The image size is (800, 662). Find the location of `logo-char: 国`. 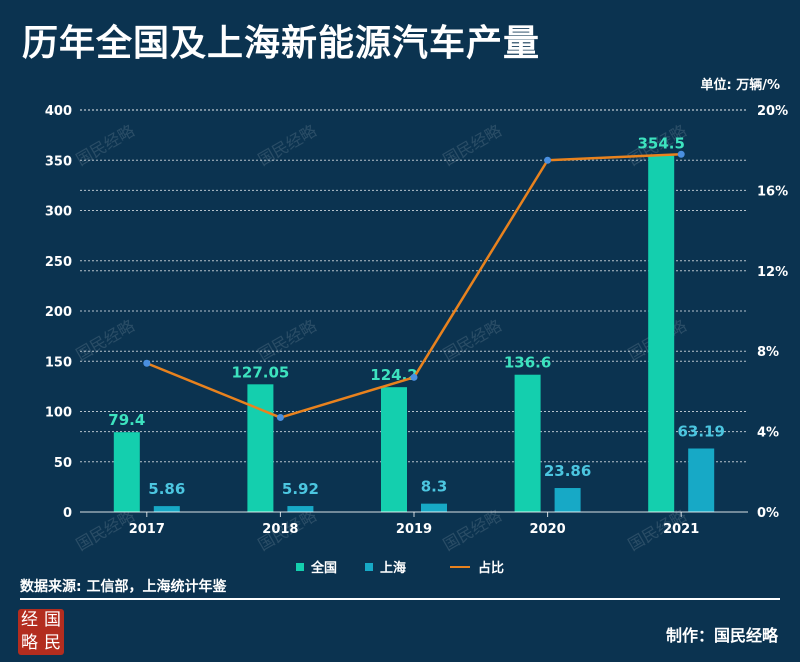

logo-char: 国 is located at coordinates (52, 620).